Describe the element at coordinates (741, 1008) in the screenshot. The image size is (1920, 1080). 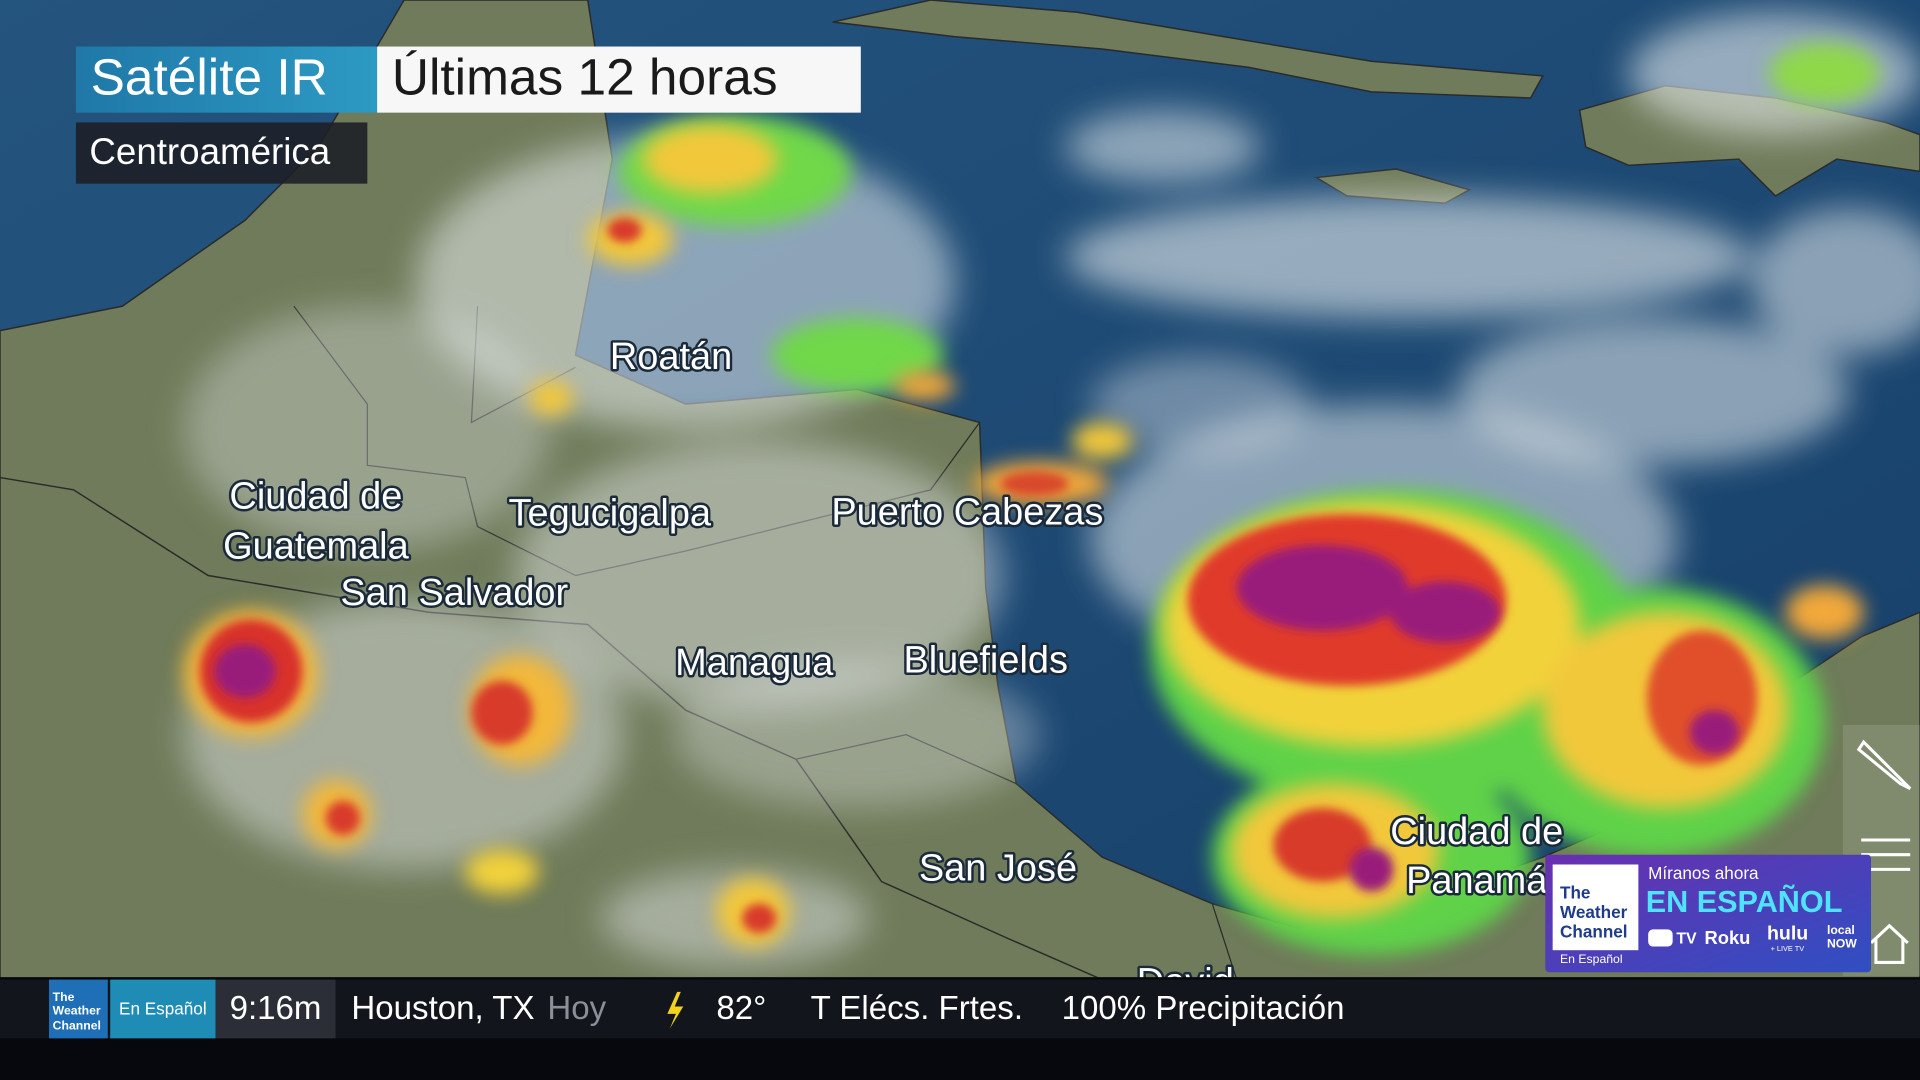
I see `ticker-temperature: 82°` at that location.